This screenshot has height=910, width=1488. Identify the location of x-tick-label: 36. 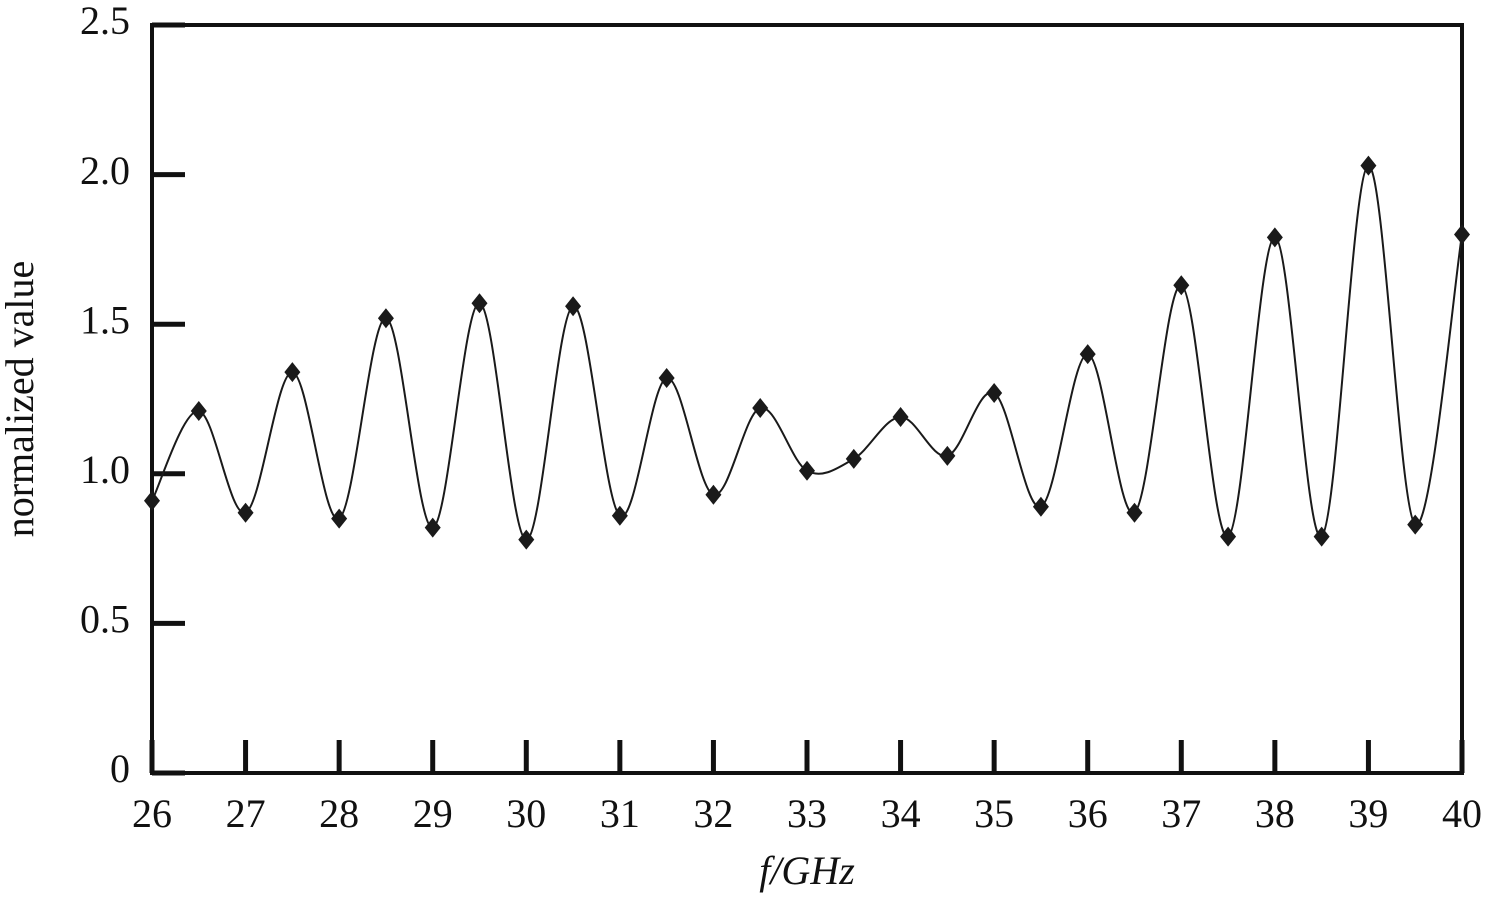
(1088, 813).